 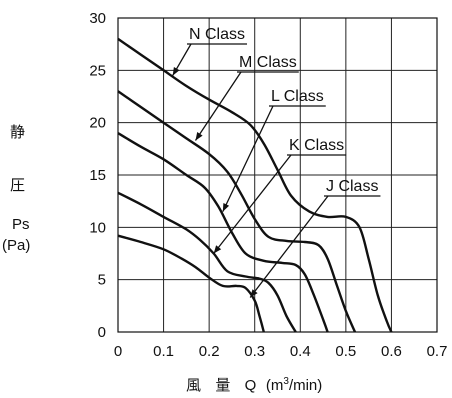 What do you see at coordinates (254, 351) in the screenshot?
I see `x-tick-label: 0.3` at bounding box center [254, 351].